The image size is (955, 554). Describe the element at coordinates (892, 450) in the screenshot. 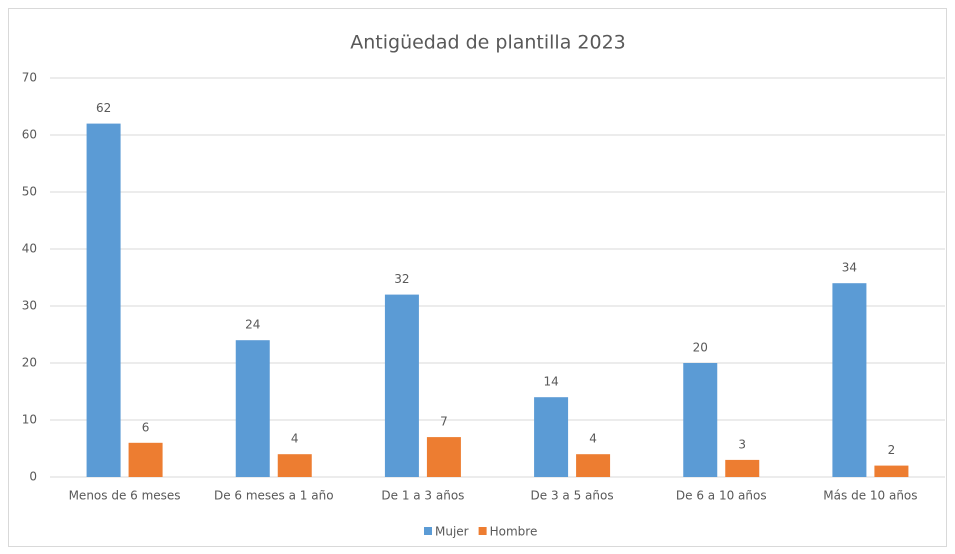

I see `data-label: 2` at that location.